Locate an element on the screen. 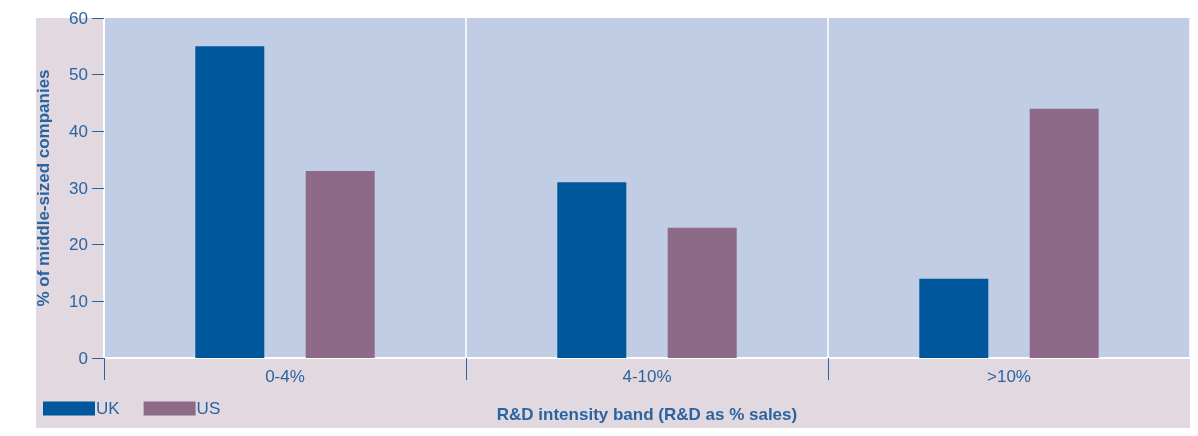 The height and width of the screenshot is (436, 1198). y-tick-label: 0 is located at coordinates (83, 358).